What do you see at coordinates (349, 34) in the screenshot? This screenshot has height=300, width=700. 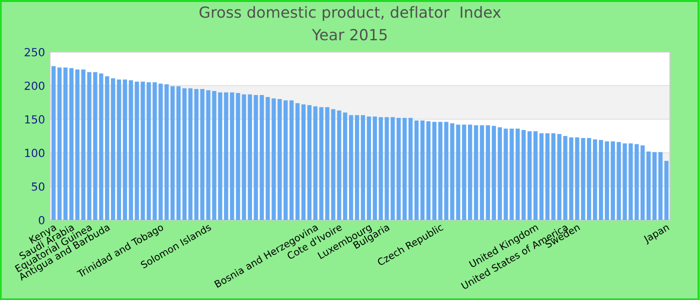 I see `chart-subtitle: Year 2015` at bounding box center [349, 34].